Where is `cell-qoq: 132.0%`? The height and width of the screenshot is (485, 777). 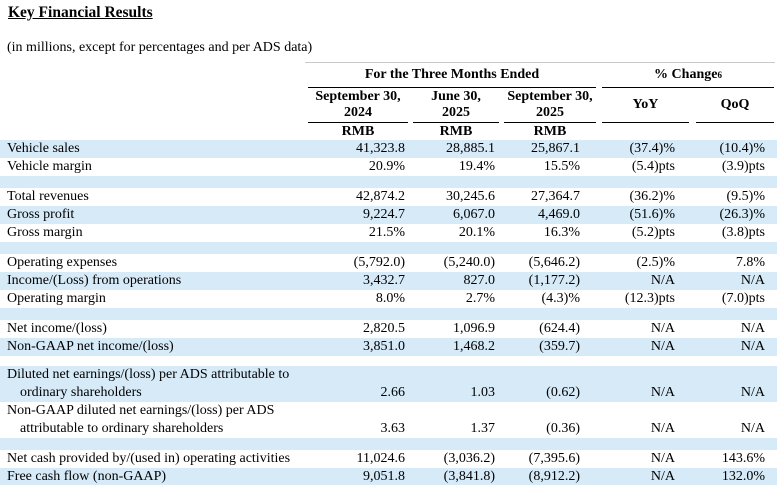
cell-qoq: 132.0% is located at coordinates (743, 476).